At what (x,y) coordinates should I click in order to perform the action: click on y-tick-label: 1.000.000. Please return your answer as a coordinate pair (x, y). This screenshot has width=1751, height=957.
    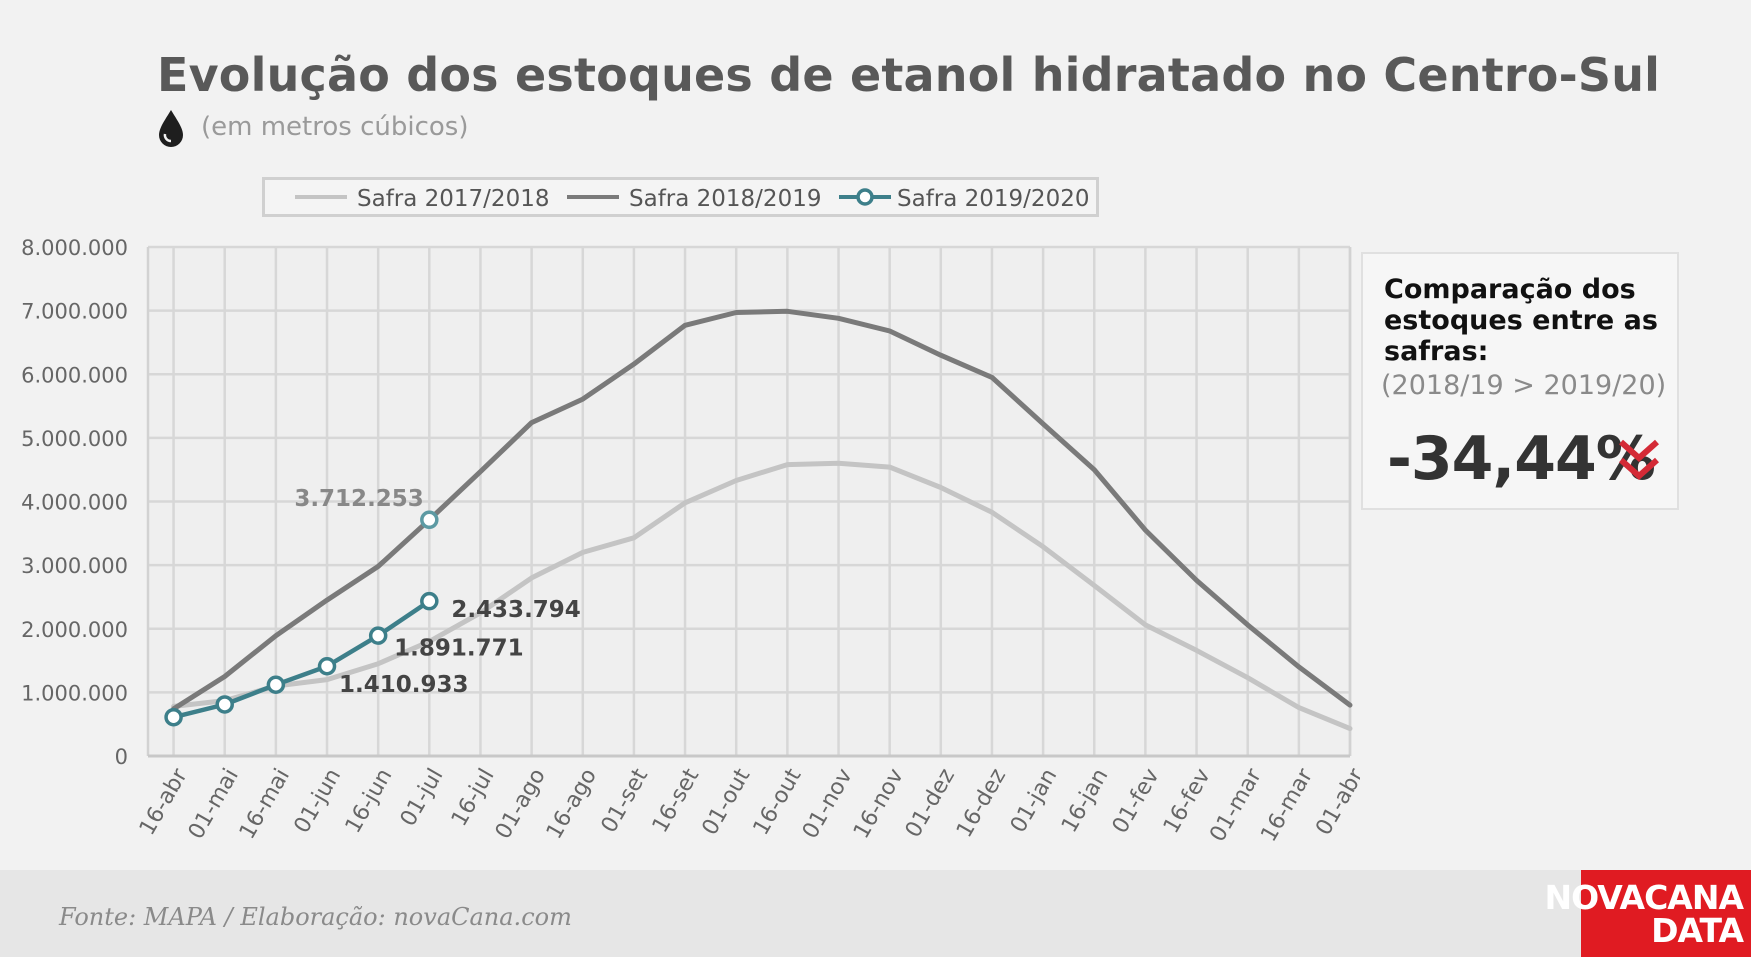
    Looking at the image, I should click on (74, 693).